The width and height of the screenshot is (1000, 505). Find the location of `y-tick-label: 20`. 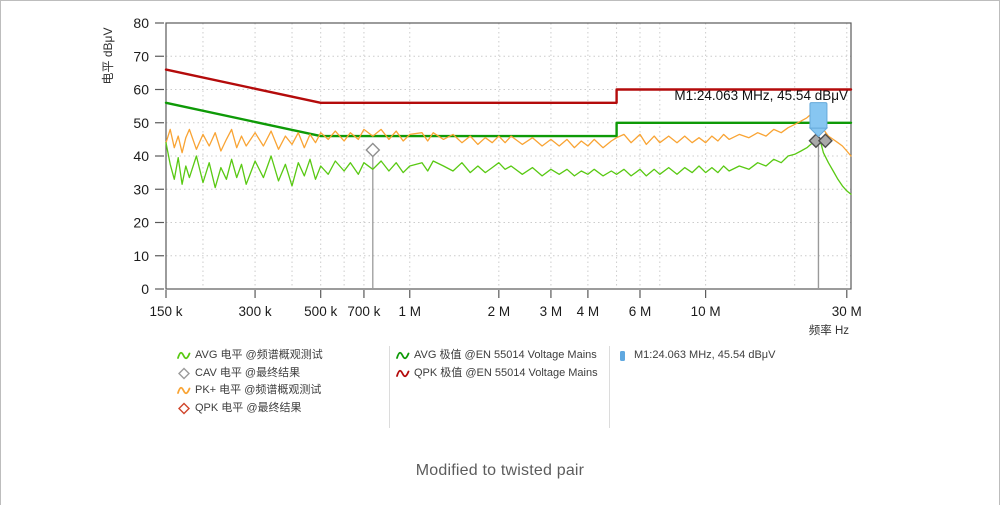

y-tick-label: 20 is located at coordinates (141, 223).